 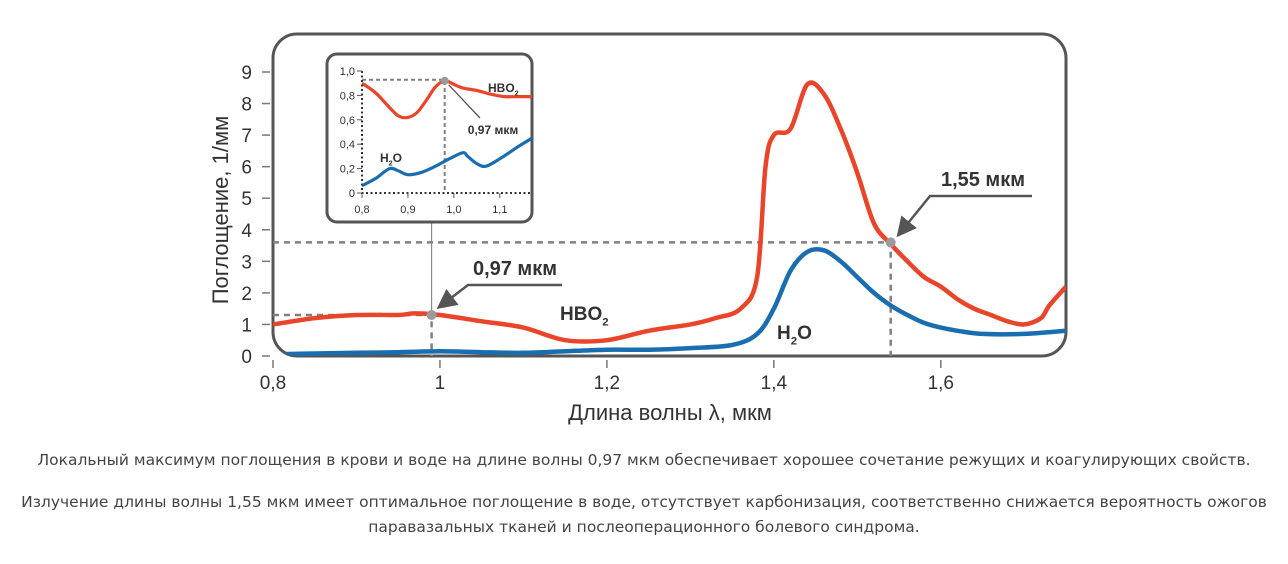 What do you see at coordinates (246, 294) in the screenshot?
I see `y-tick-label: 2` at bounding box center [246, 294].